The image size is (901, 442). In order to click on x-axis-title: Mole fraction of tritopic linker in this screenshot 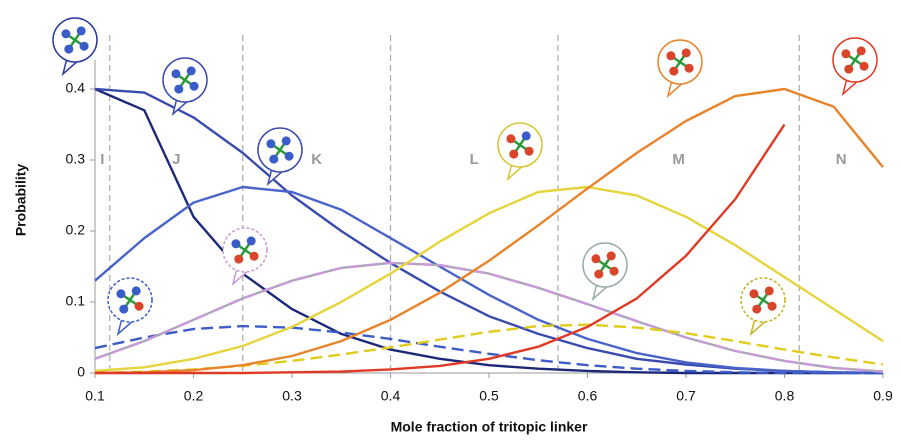, I will do `click(489, 427)`.